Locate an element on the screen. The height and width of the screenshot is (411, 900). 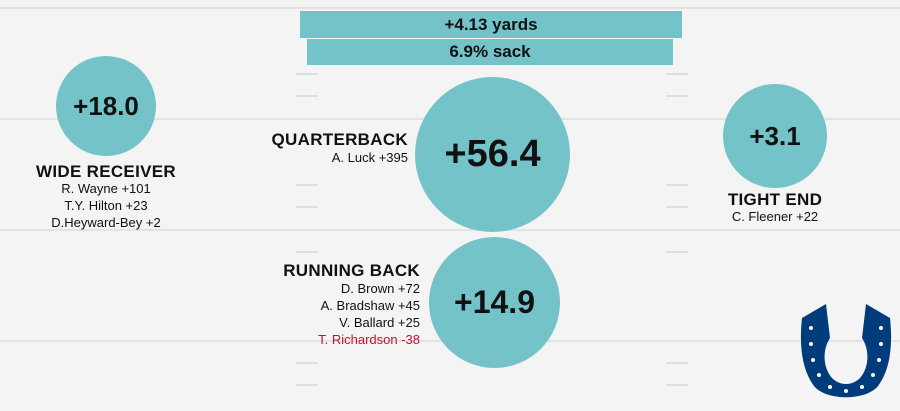
quarterback-player: A. Luck +395 is located at coordinates (369, 157).